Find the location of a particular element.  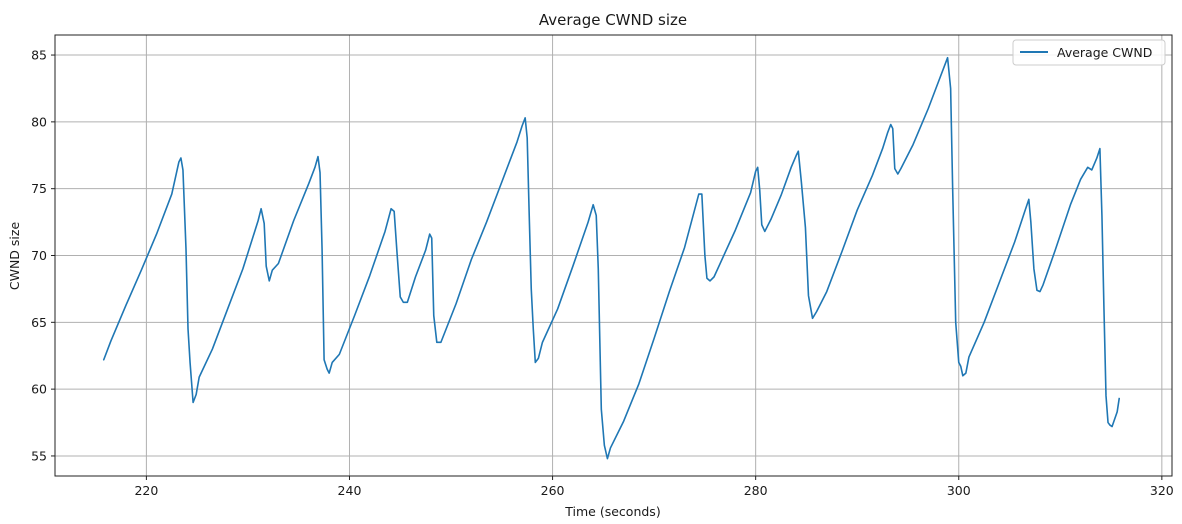

x-tick-label: 280 is located at coordinates (756, 490).